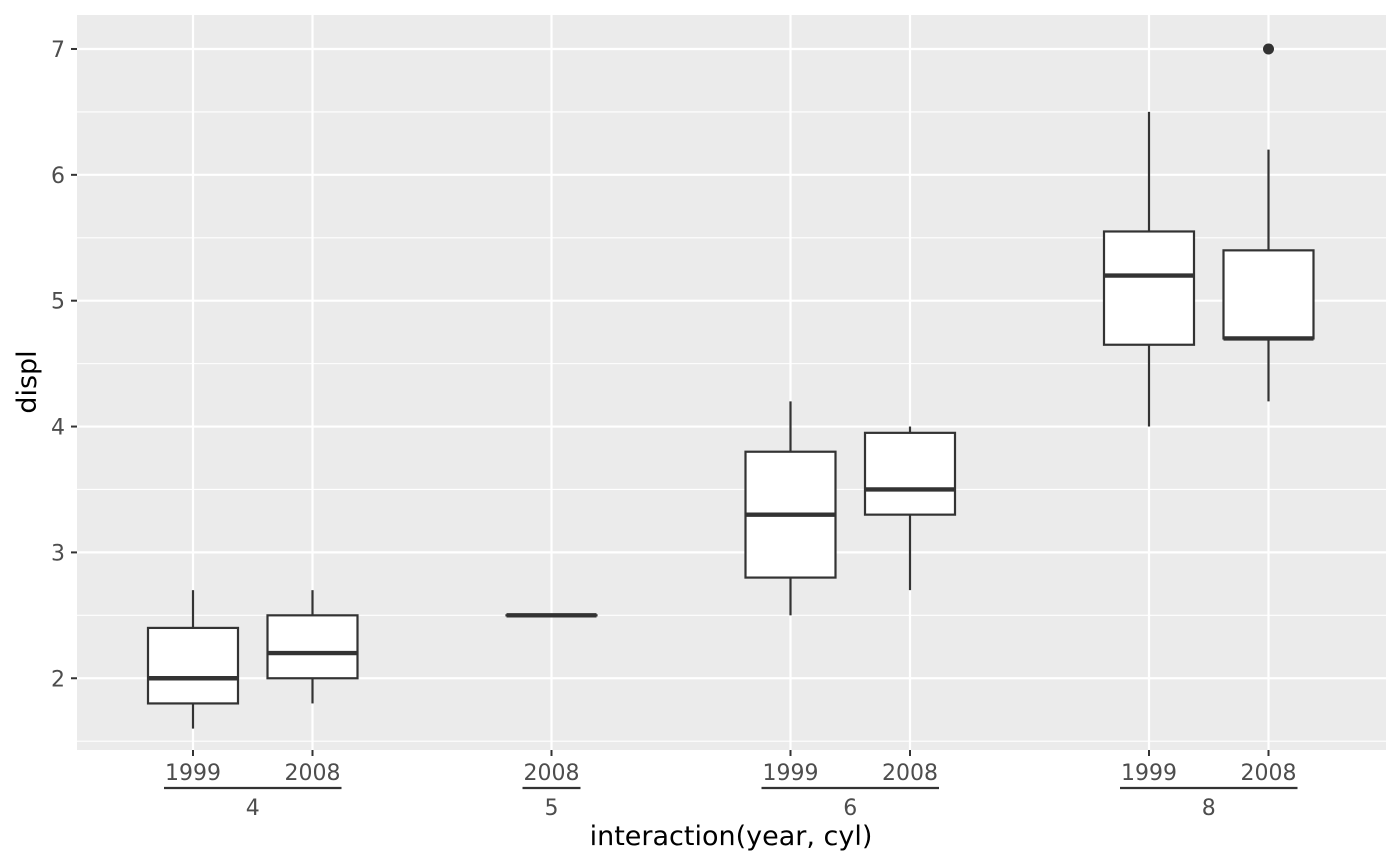  I want to click on group-label: 6, so click(850, 808).